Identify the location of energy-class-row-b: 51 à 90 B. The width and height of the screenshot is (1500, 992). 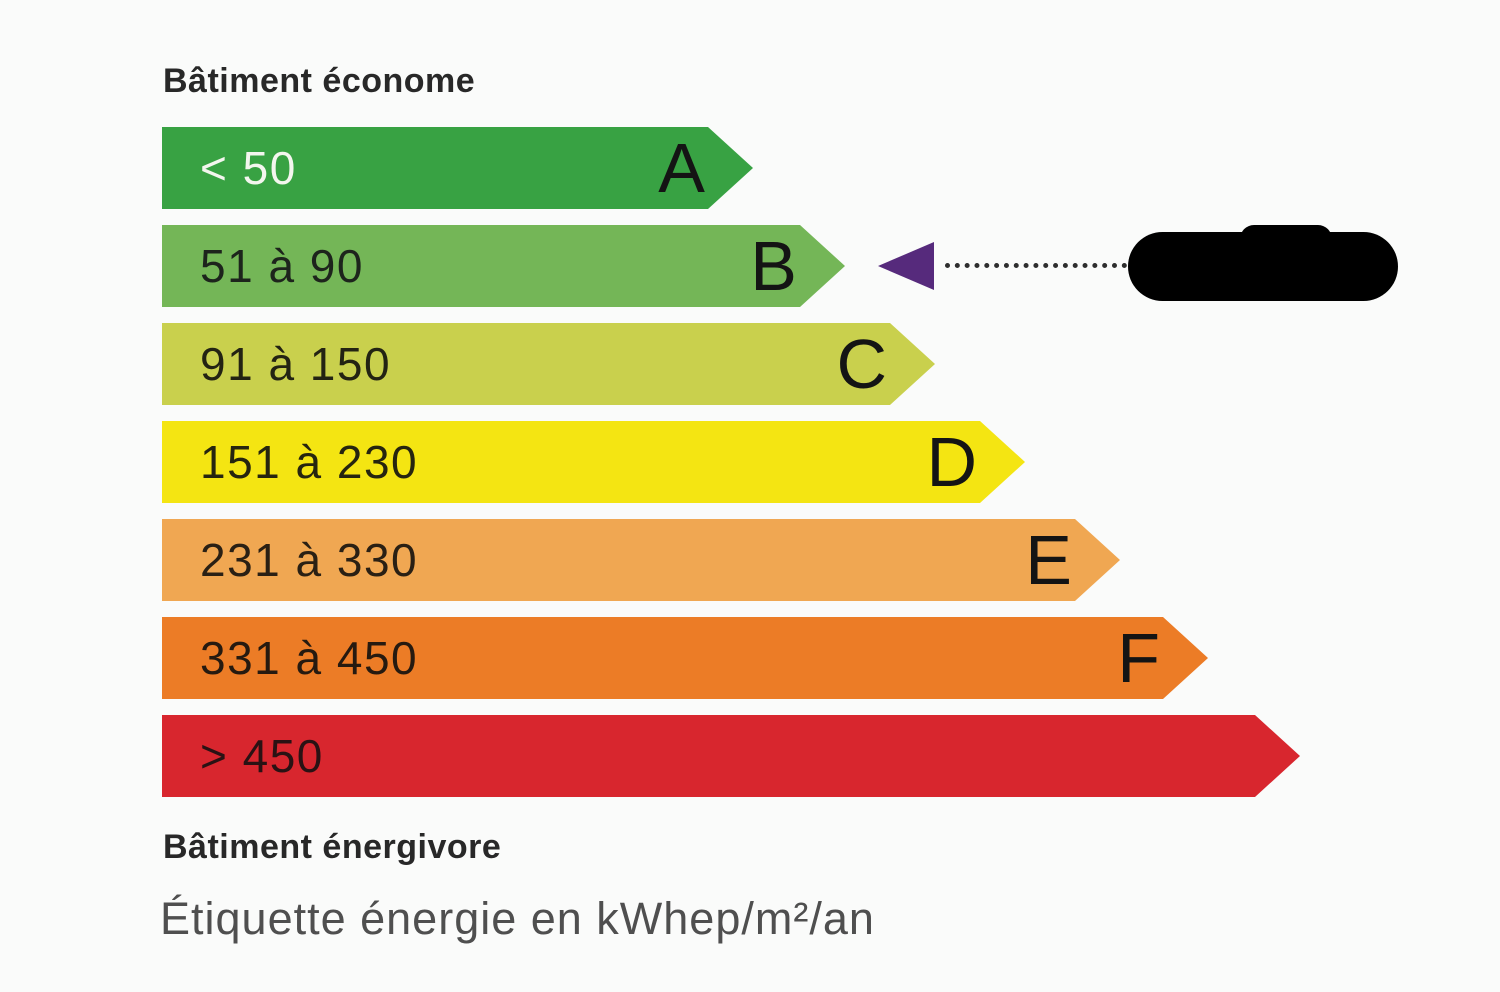
(831, 266).